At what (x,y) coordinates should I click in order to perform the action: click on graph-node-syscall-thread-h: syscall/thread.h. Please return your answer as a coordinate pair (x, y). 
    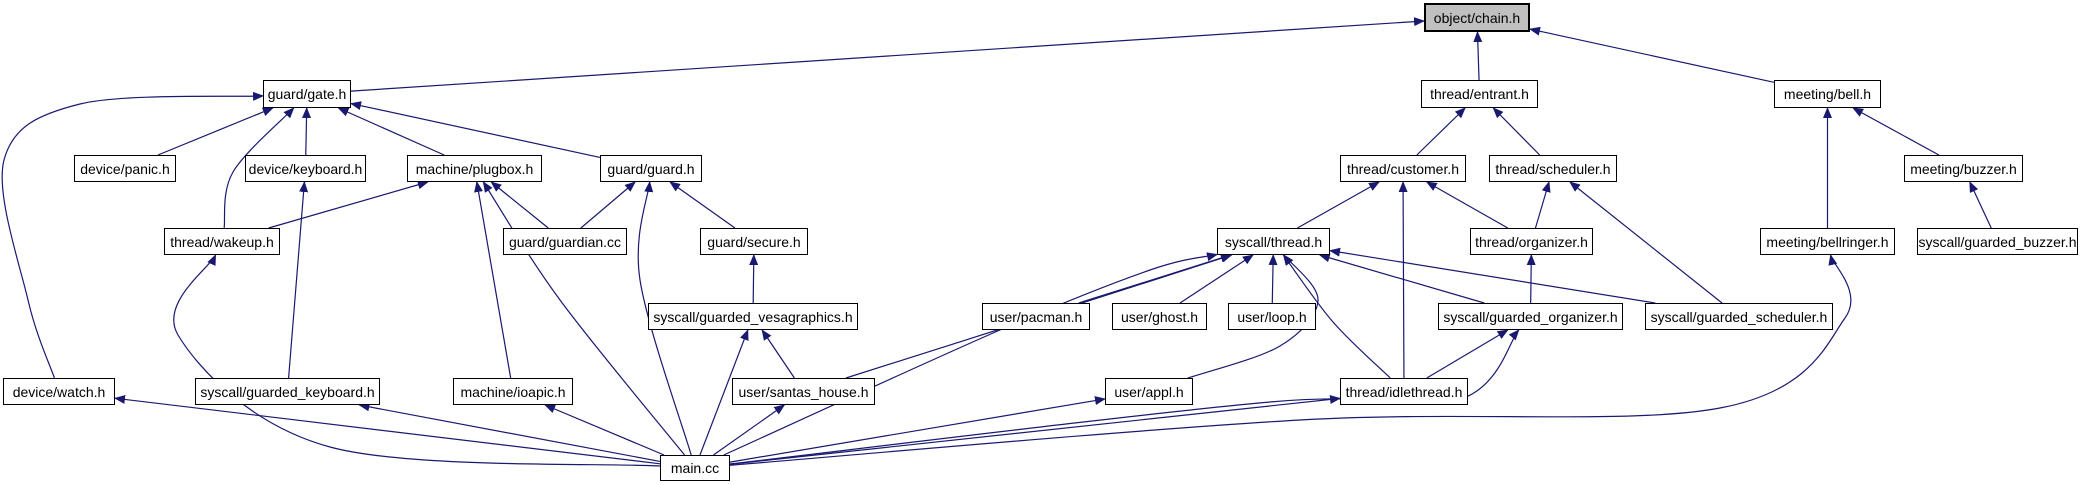
    Looking at the image, I should click on (1273, 241).